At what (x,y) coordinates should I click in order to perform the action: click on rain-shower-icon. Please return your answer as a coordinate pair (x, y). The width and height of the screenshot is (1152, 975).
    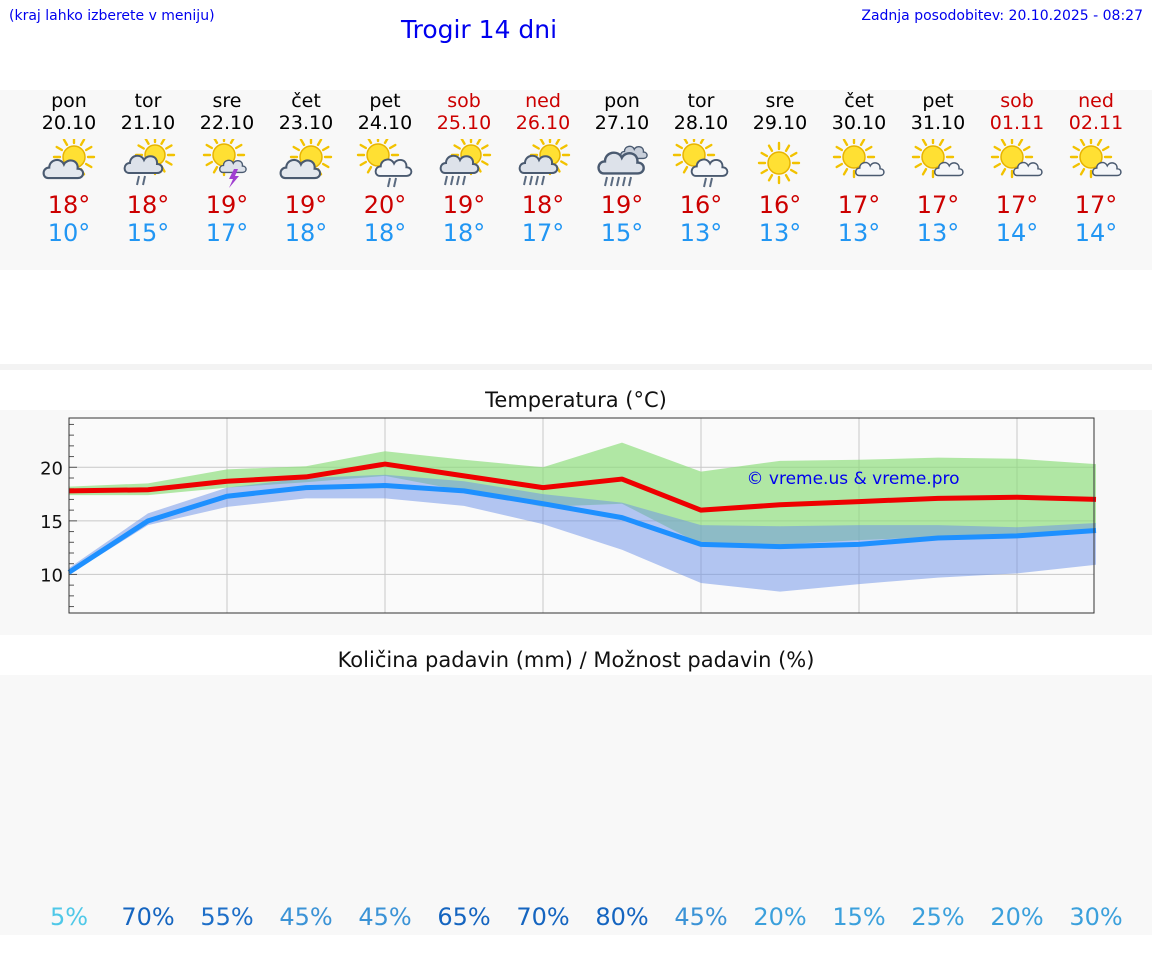
    Looking at the image, I should click on (149, 162).